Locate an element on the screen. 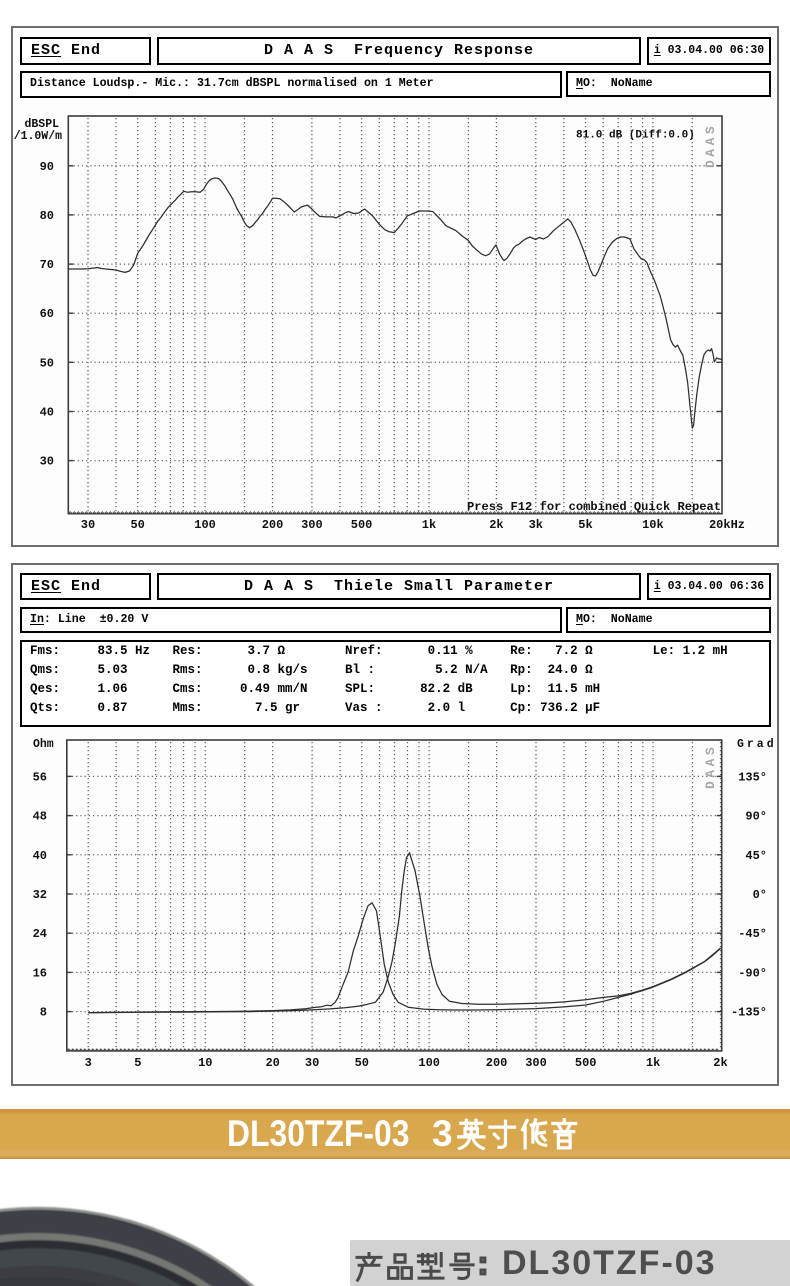  svg-text: 0° is located at coordinates (760, 895).